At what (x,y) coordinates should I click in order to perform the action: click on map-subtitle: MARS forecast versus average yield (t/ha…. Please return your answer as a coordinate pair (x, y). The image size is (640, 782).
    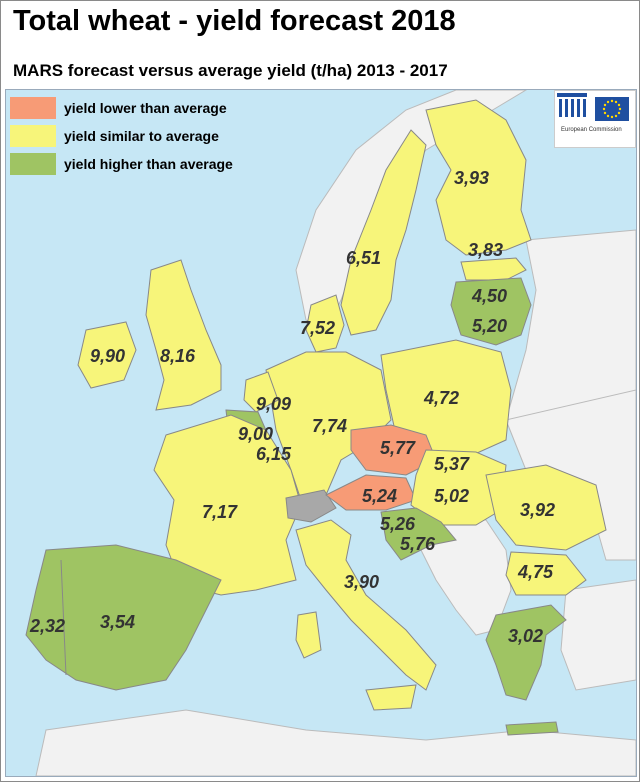
    Looking at the image, I should click on (230, 70).